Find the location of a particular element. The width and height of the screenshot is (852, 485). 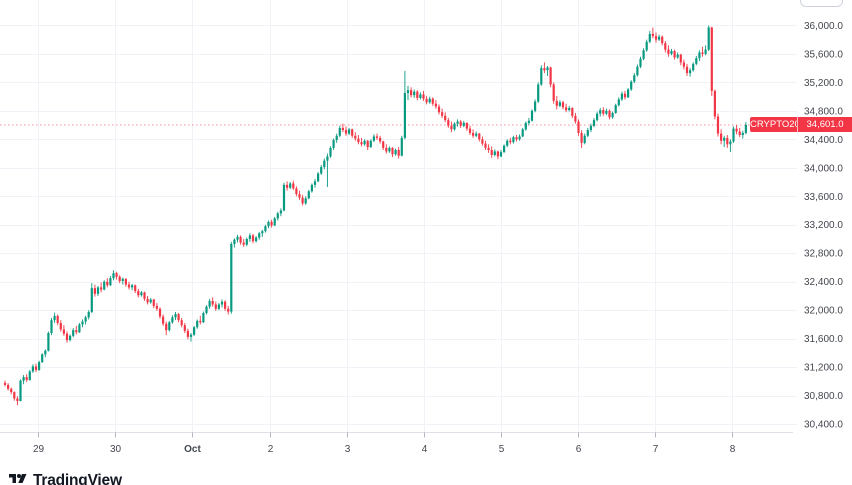

y-axis-label: 33,600.0 is located at coordinates (823, 197).